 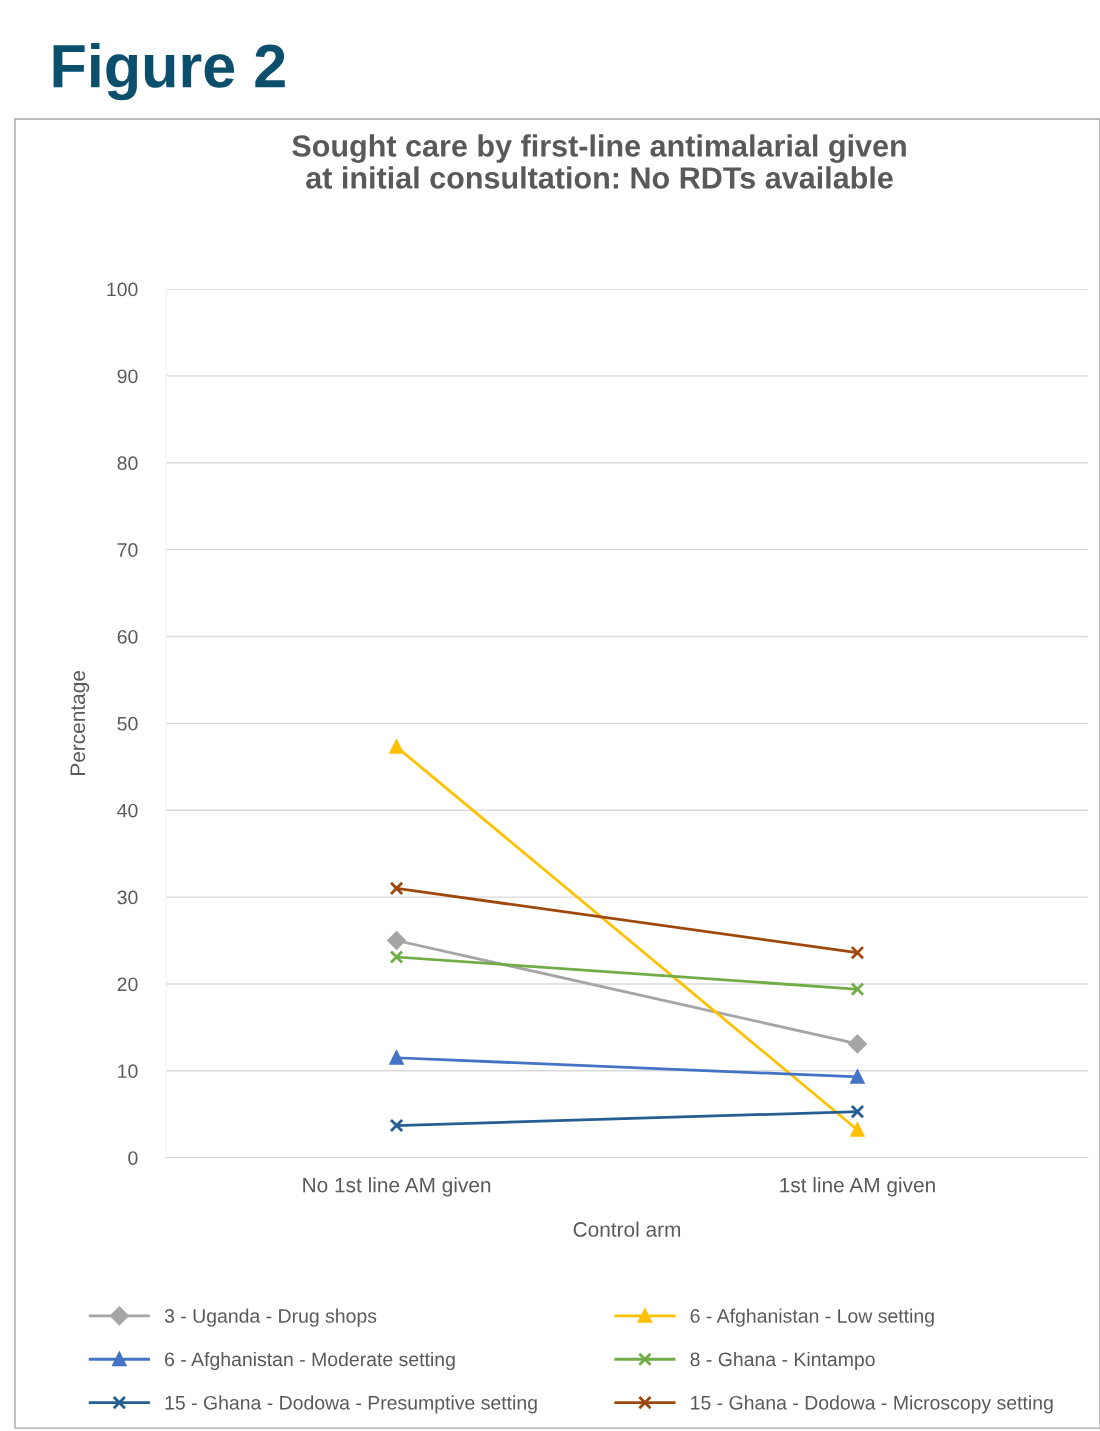 What do you see at coordinates (782, 1361) in the screenshot?
I see `legend-label: 8 - Ghana - Kintampo` at bounding box center [782, 1361].